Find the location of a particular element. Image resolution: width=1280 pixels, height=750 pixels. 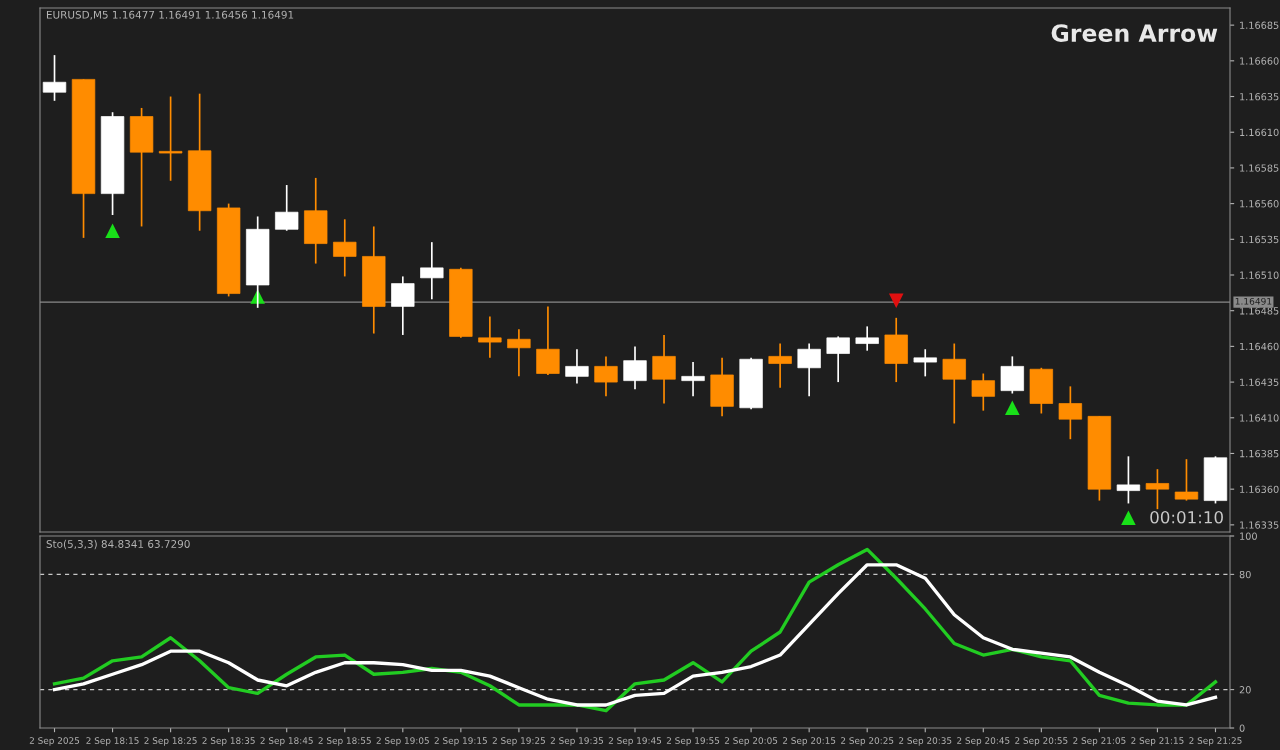

x-tick-label: 2 Sep 21:15 is located at coordinates (1157, 741).